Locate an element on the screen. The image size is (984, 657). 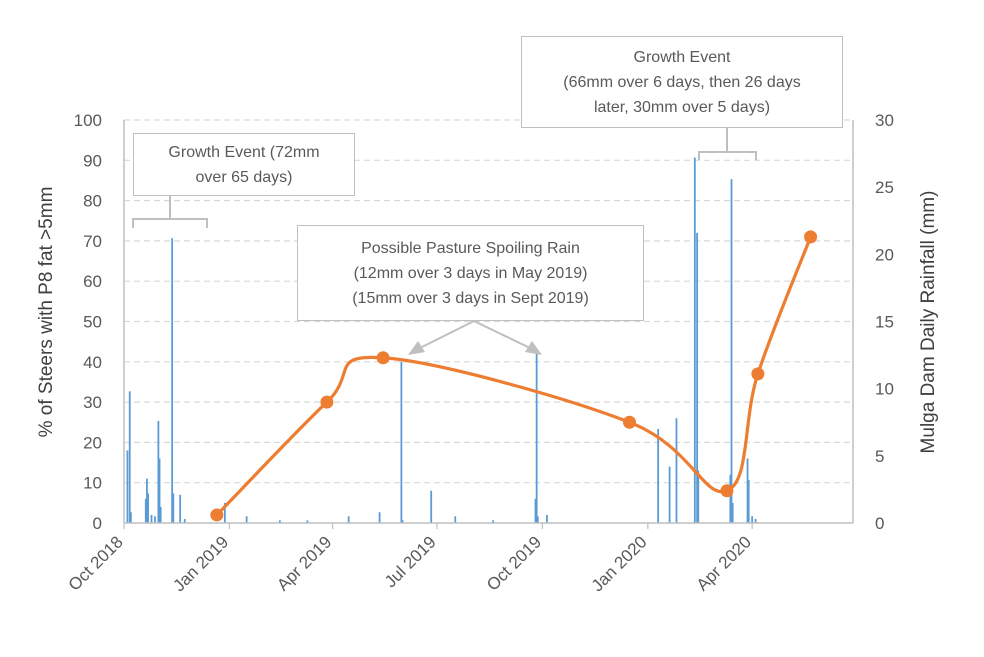
right-axis-tick-labels: 0 5 10 15 20 25 30 is located at coordinates (884, 322).